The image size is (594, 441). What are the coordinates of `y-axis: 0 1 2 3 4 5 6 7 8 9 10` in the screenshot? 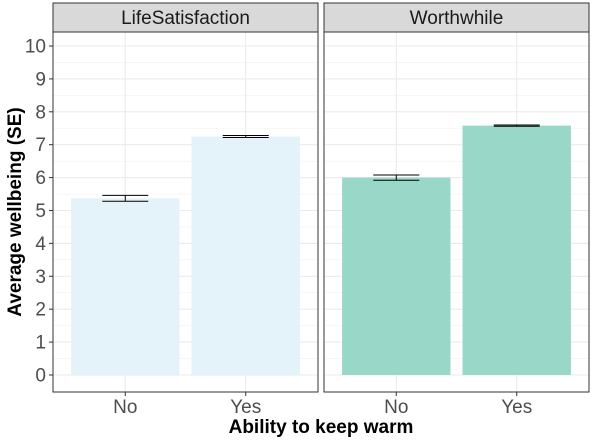 It's located at (39, 212).